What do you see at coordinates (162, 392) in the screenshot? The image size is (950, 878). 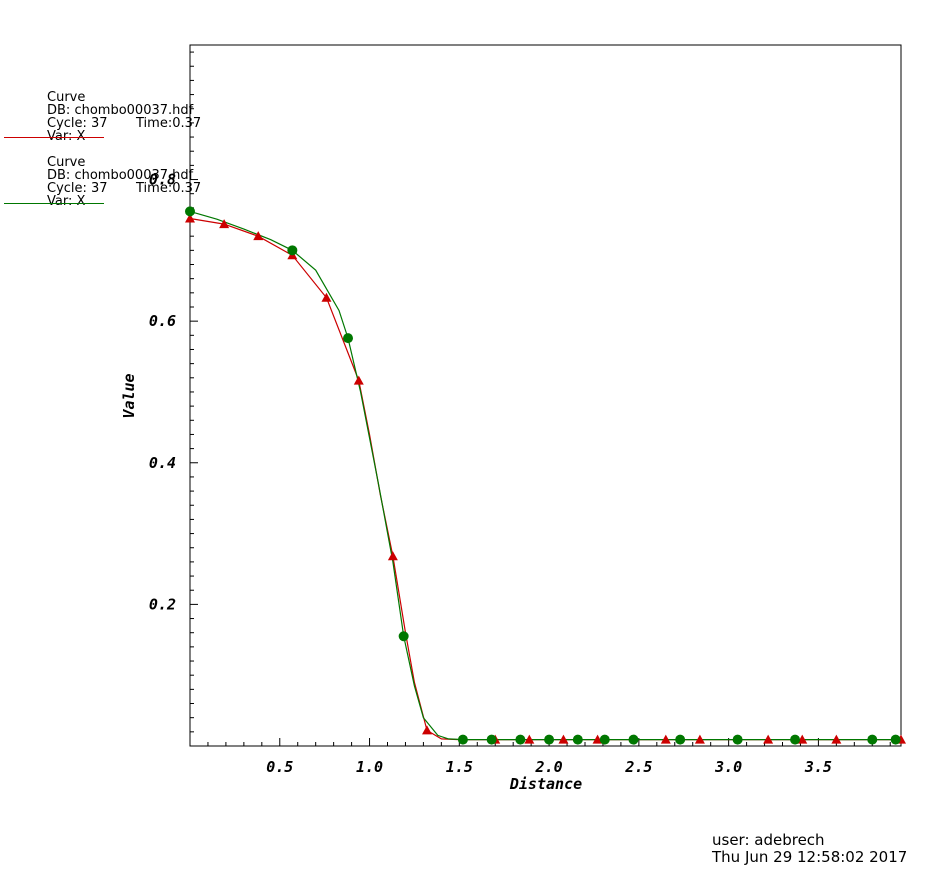 I see `y-tick-labels: 0.2 0.4 0.6 0.8` at bounding box center [162, 392].